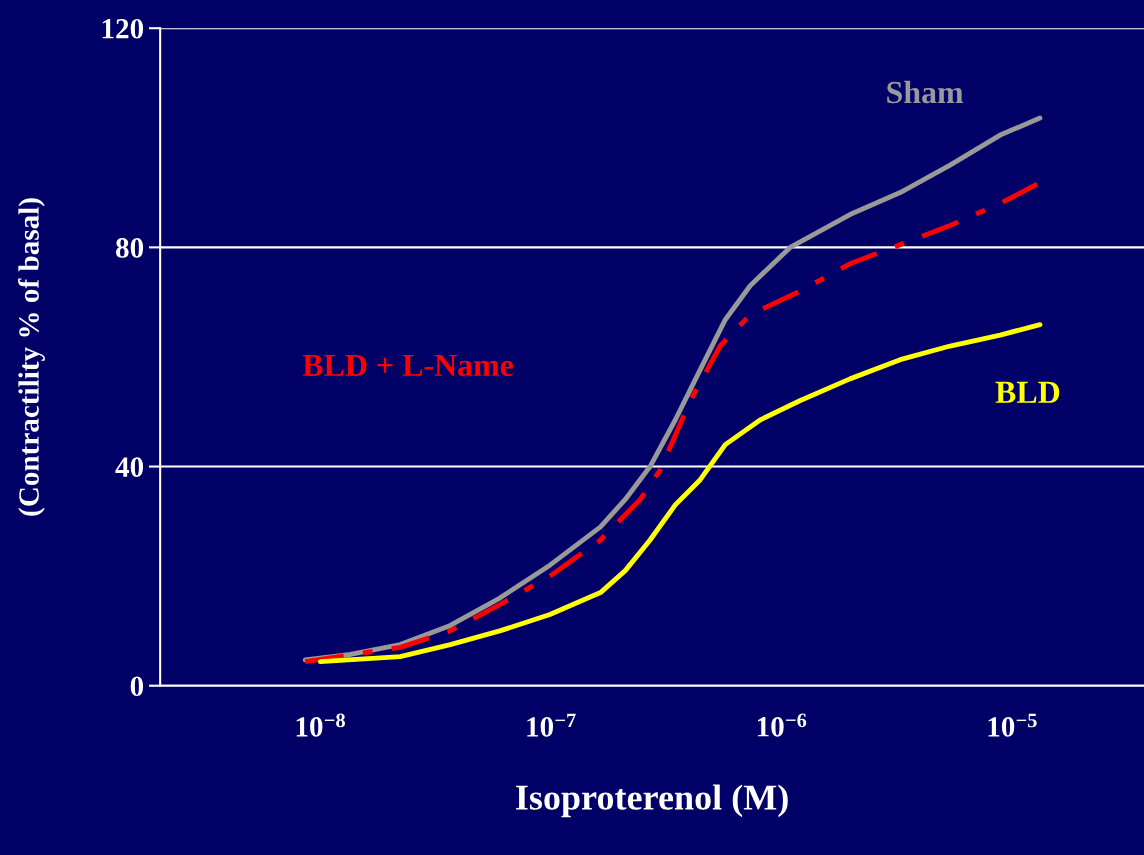 This screenshot has width=1144, height=855. Describe the element at coordinates (925, 92) in the screenshot. I see `series-label: Sham` at that location.